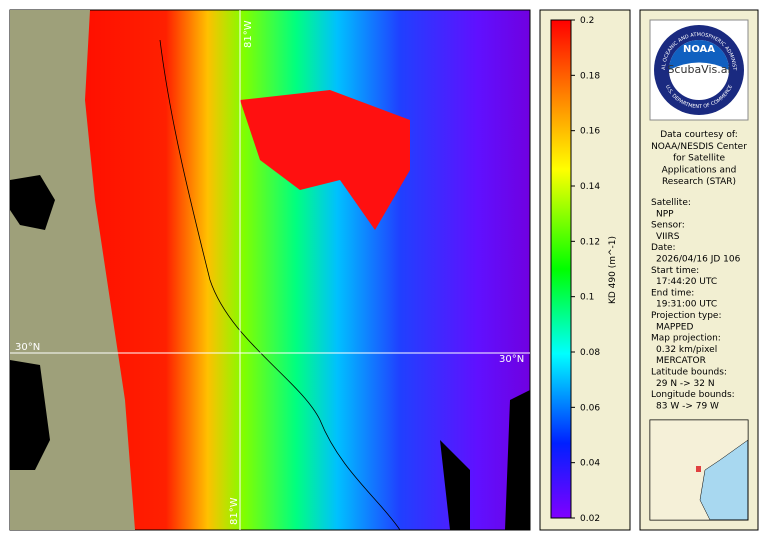 The image size is (768, 544). Describe the element at coordinates (699, 49) in the screenshot. I see `logo-name: NOAA` at that location.